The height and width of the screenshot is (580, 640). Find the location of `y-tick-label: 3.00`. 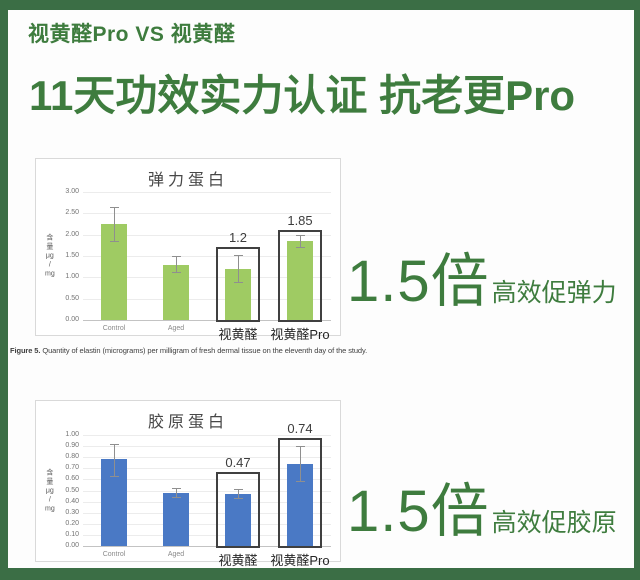

y-tick-label: 3.00 is located at coordinates (72, 191).